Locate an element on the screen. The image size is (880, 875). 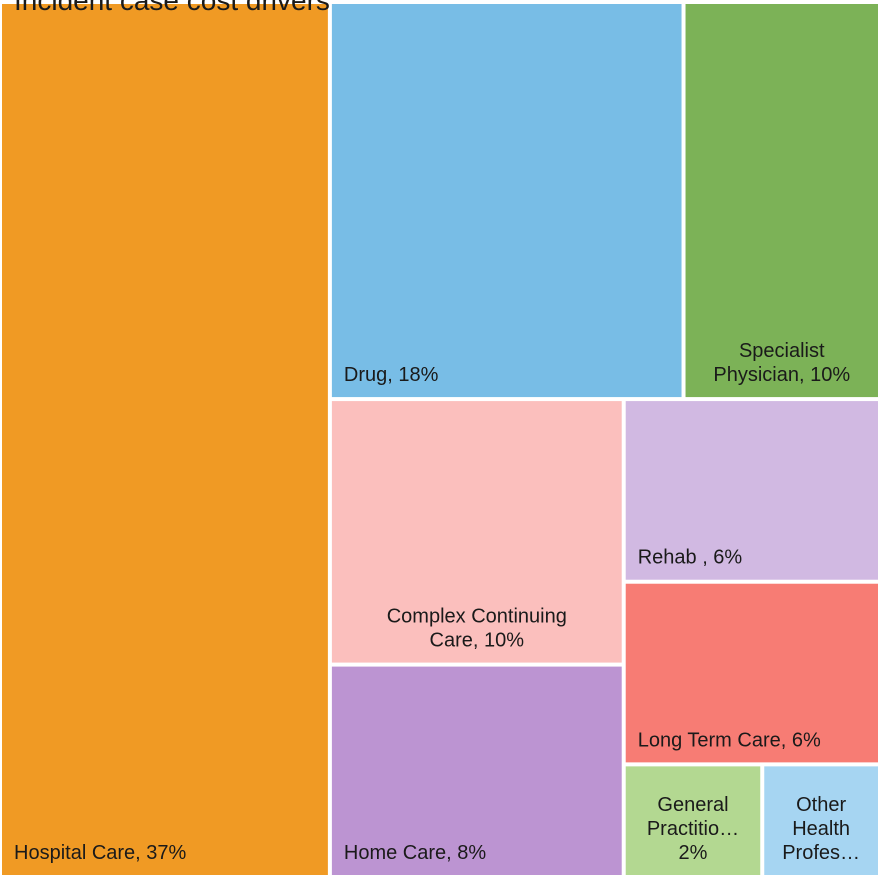
tile-label: Physician, 10% is located at coordinates (781, 375).